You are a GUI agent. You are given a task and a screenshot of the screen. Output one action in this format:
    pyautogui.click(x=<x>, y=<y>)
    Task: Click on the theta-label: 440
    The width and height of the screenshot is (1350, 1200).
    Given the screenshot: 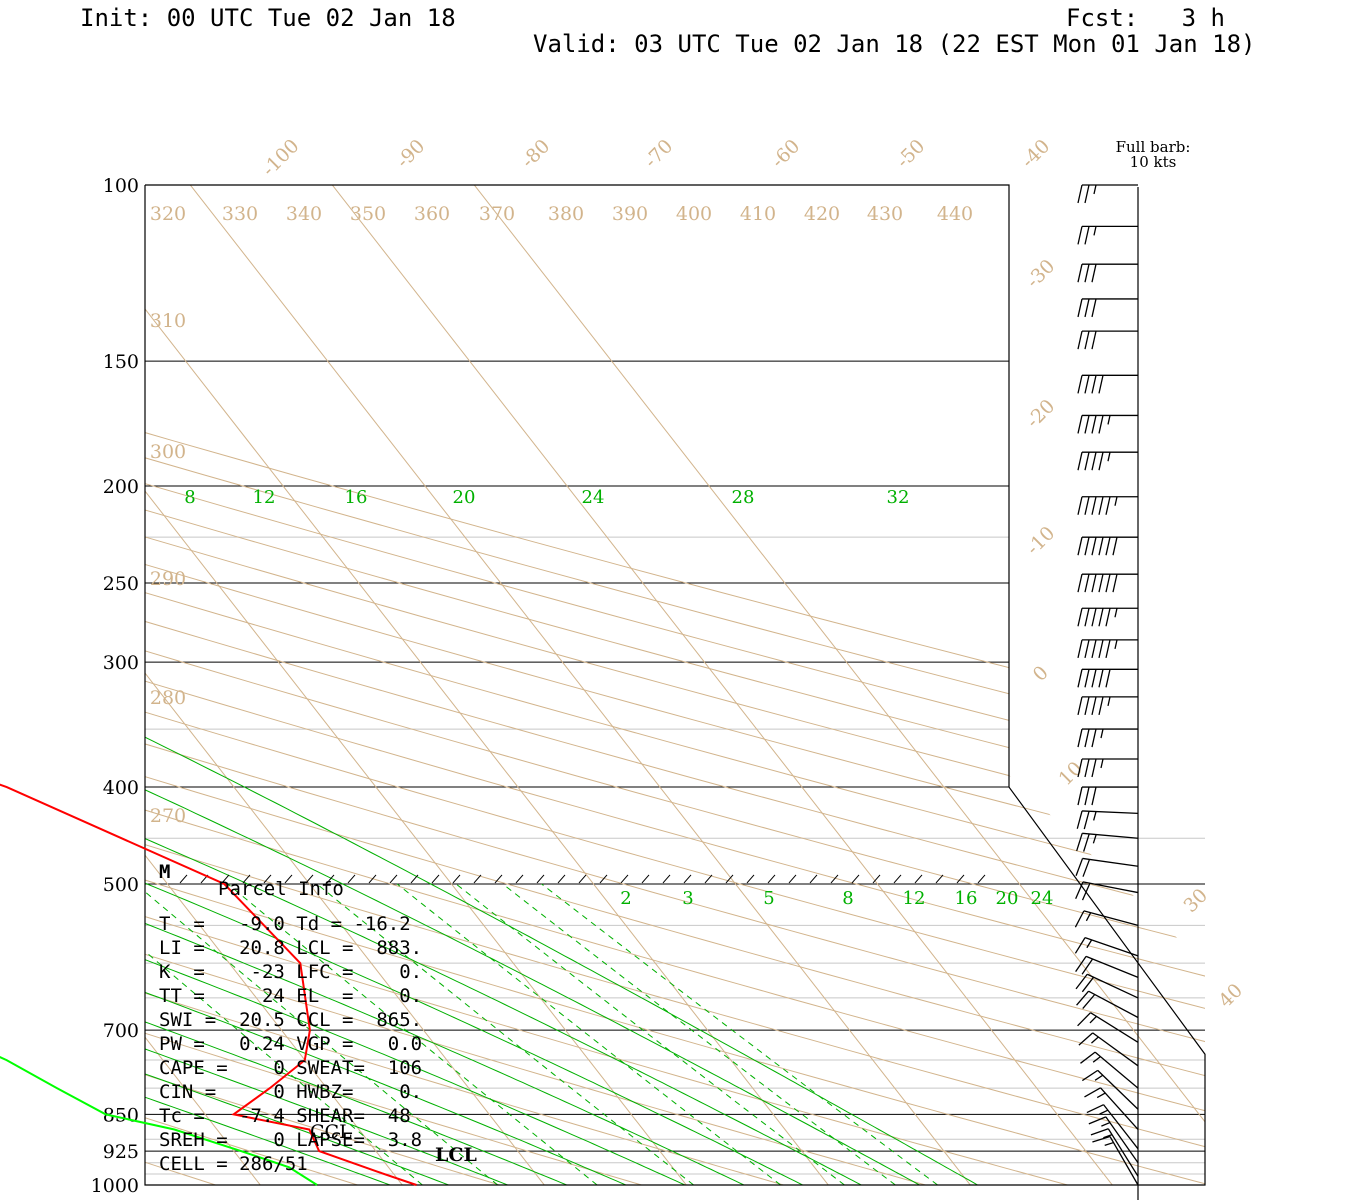 What is the action you would take?
    pyautogui.click(x=955, y=214)
    